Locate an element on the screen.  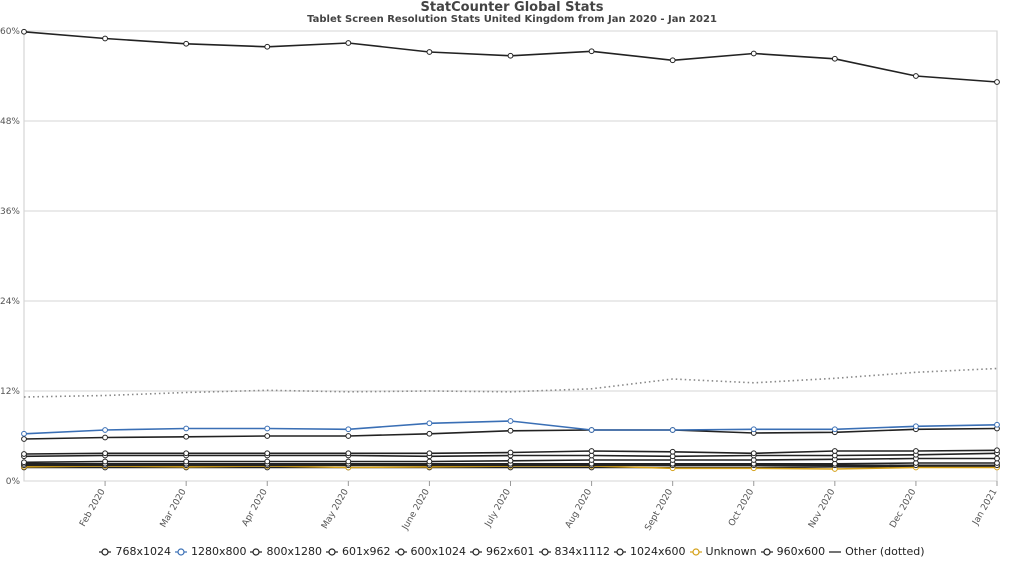
legend-item: Unknown is located at coordinates (723, 551).